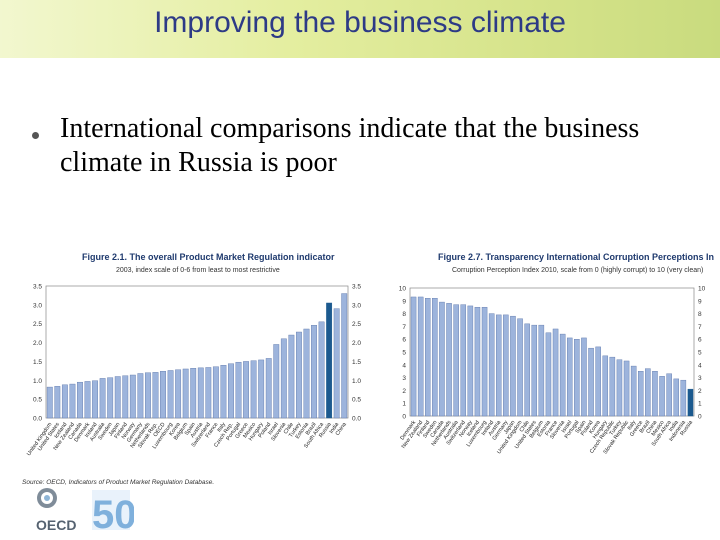  Describe the element at coordinates (700, 327) in the screenshot. I see `cpi-ytick-right: 7` at that location.